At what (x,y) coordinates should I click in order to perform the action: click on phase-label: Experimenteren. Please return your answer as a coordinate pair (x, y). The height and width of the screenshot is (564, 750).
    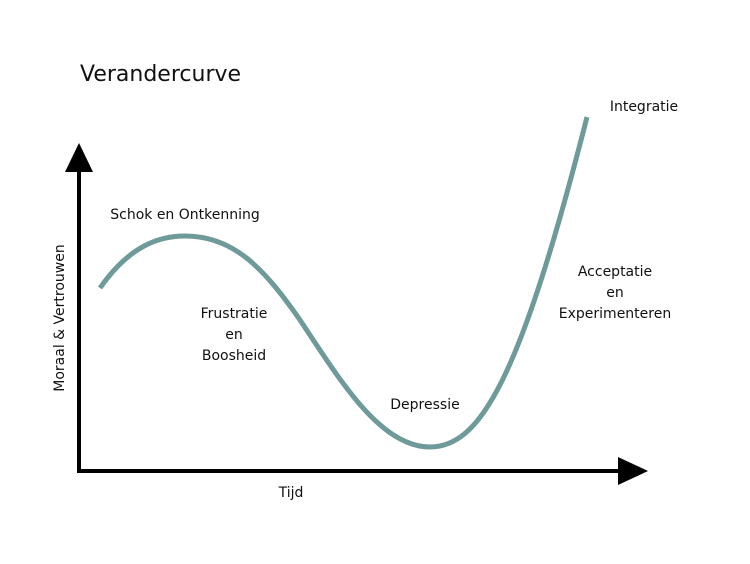
    Looking at the image, I should click on (615, 314).